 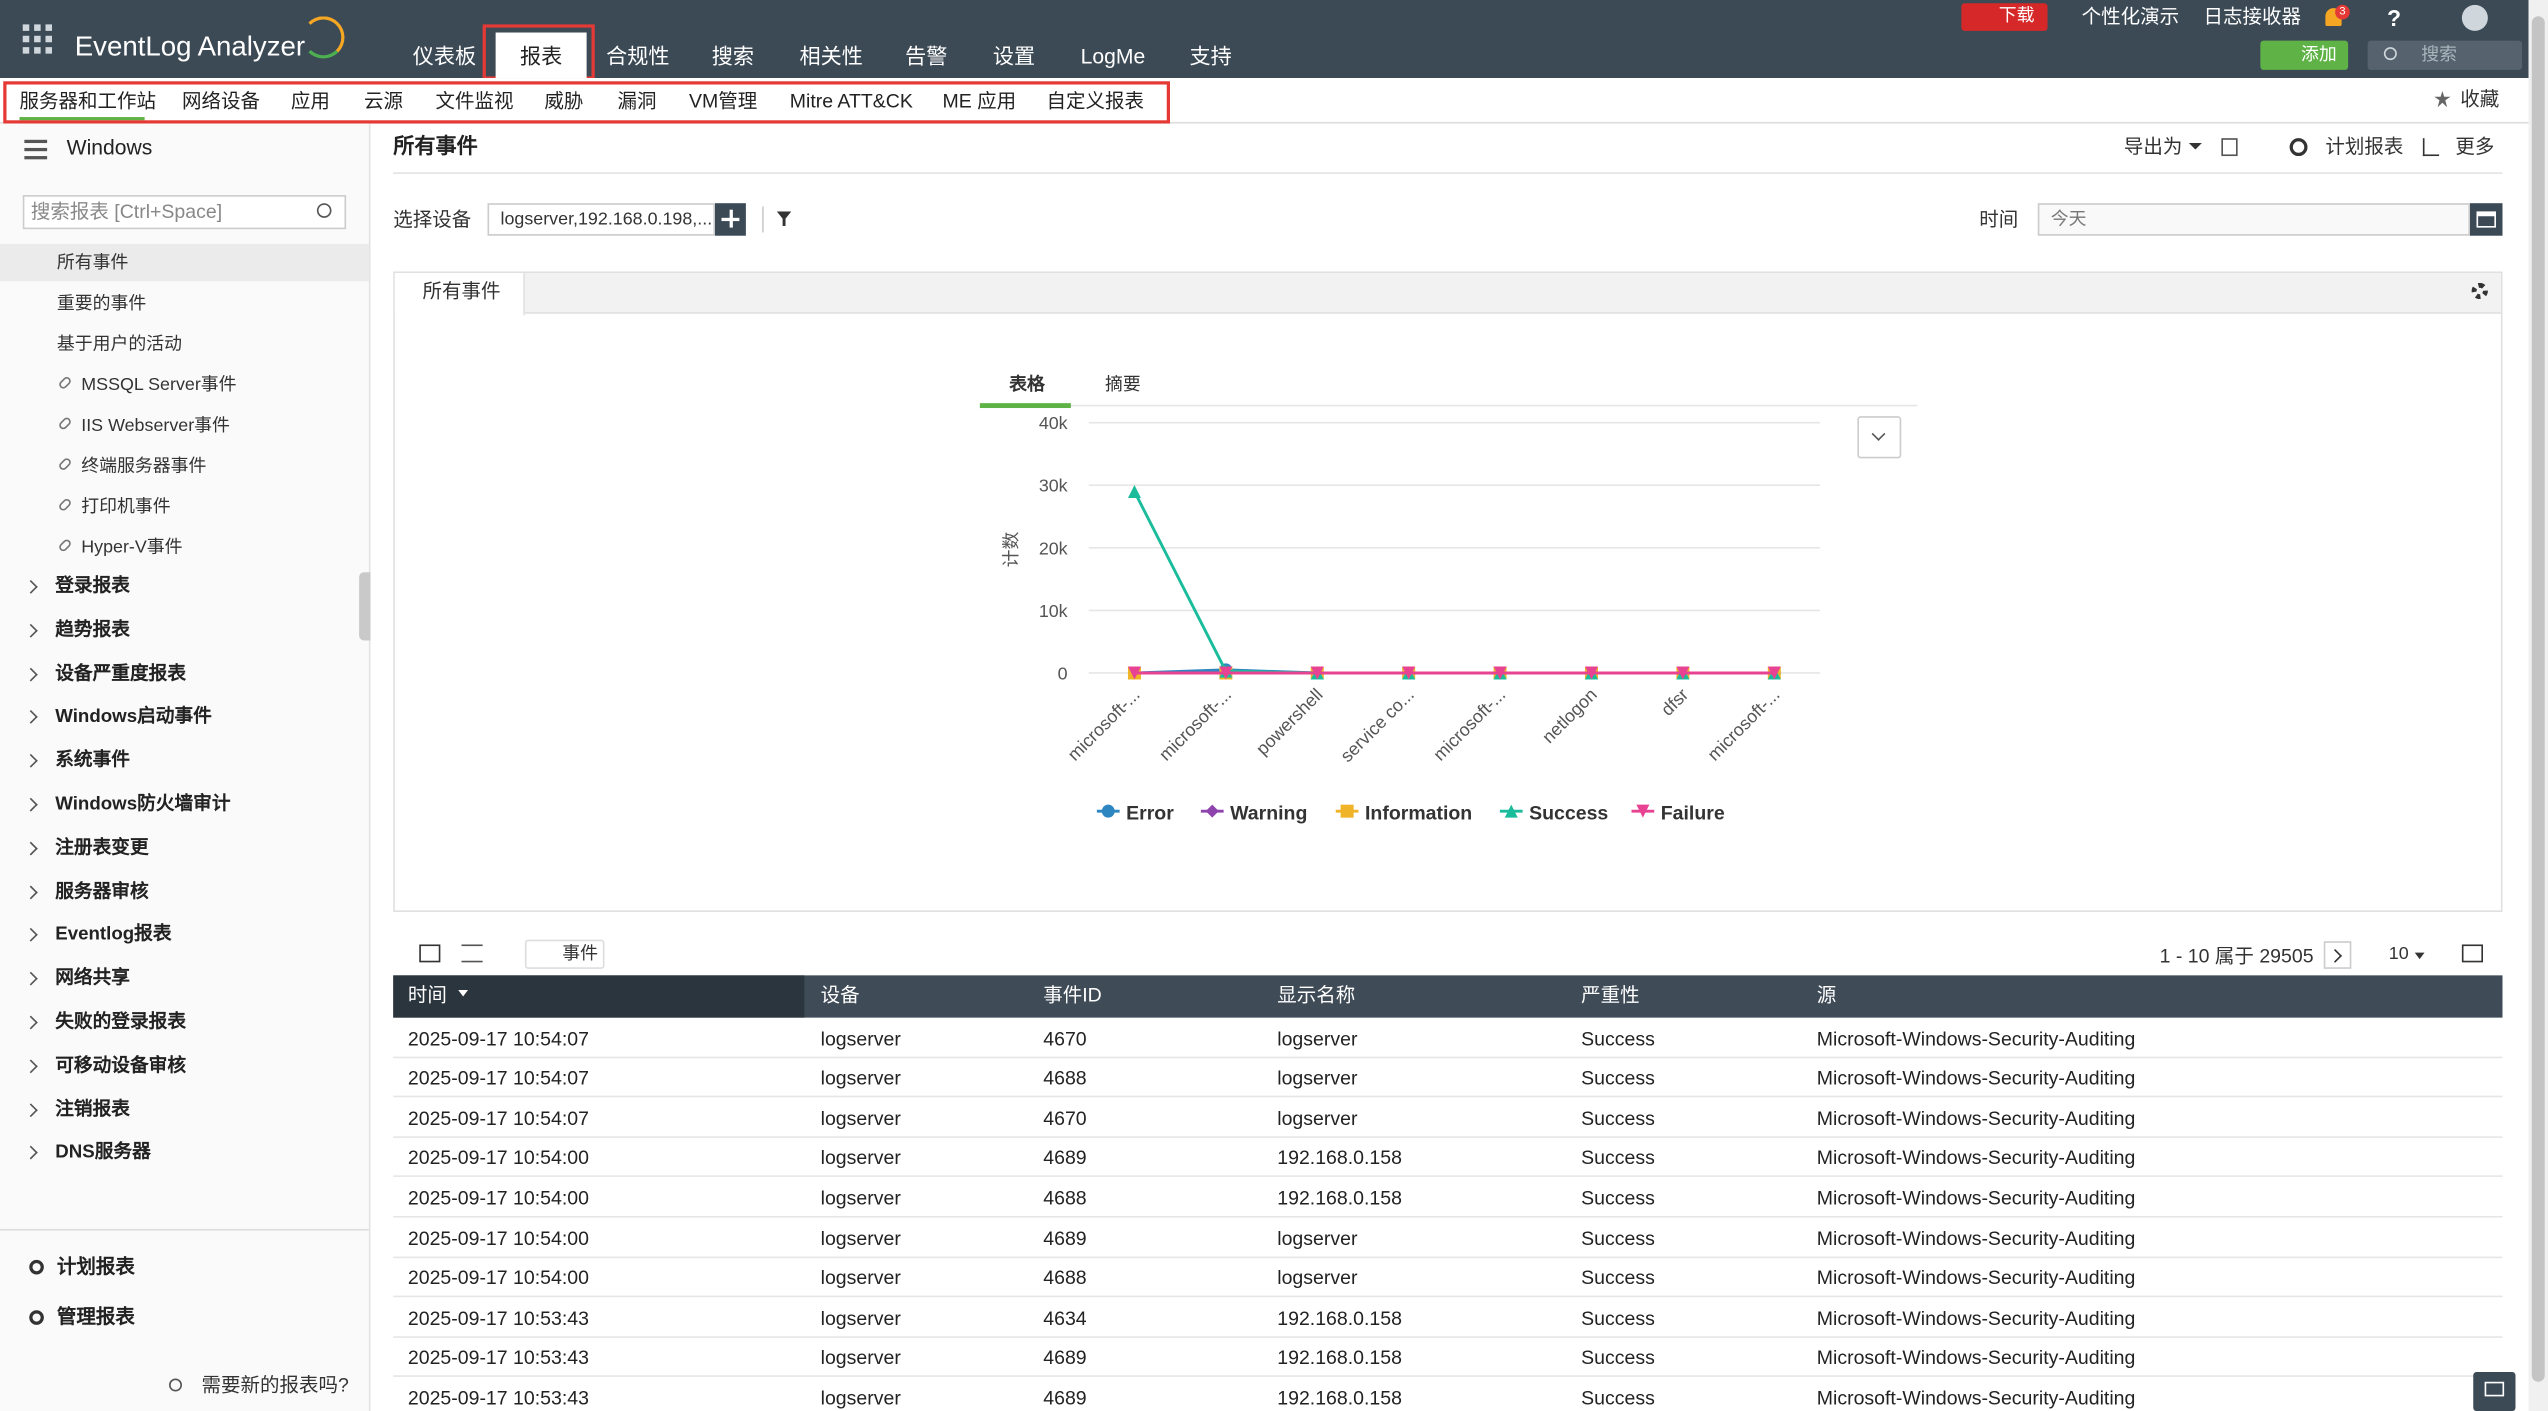 What do you see at coordinates (103, 1153) in the screenshot?
I see `sidebar-group: DNS服务器` at bounding box center [103, 1153].